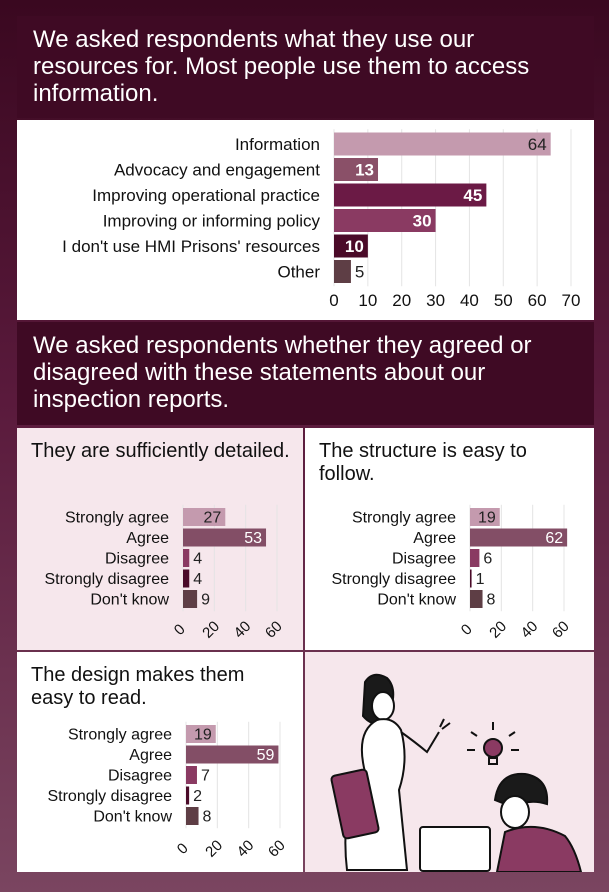 The image size is (609, 892). I want to click on data-label: 9, so click(205, 600).